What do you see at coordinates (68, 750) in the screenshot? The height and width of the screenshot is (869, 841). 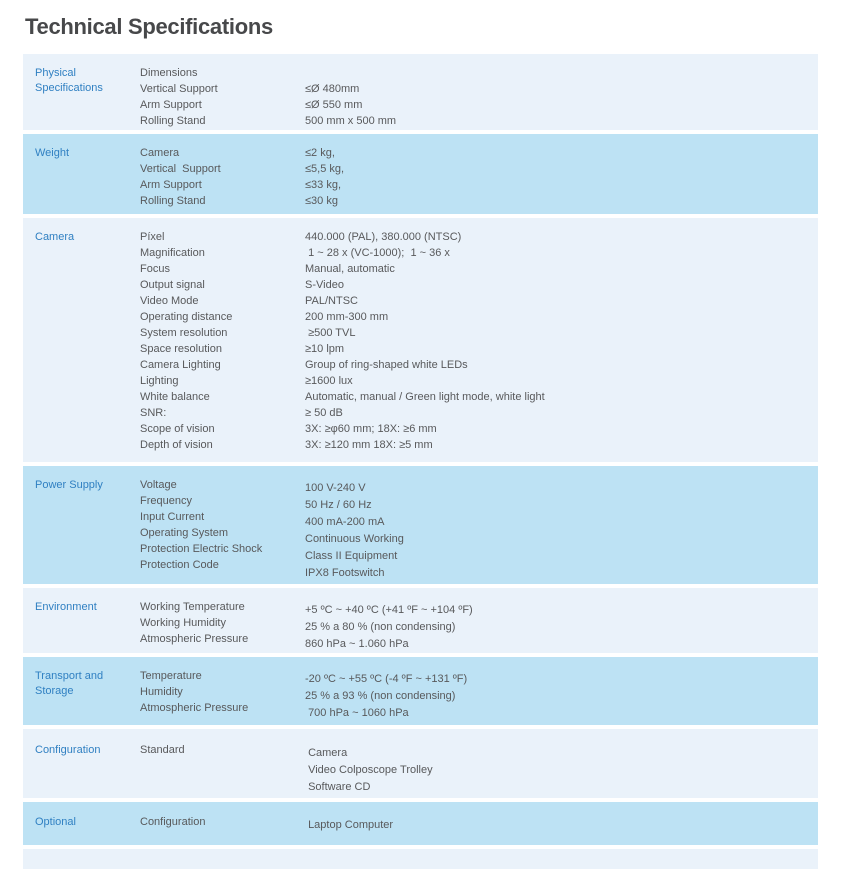 I see `section-category-label: Configuration` at bounding box center [68, 750].